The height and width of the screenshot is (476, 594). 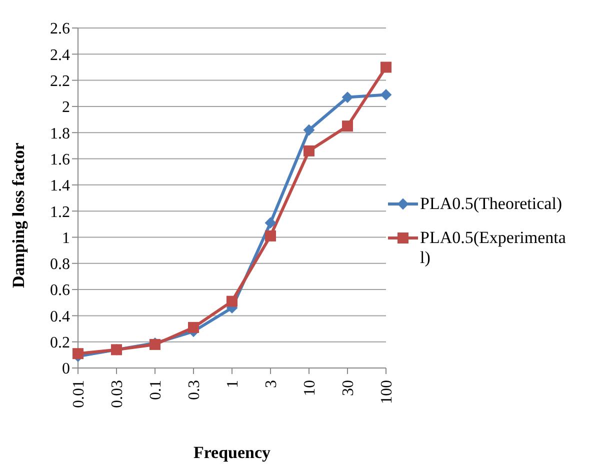 I want to click on x-tick-label: 0.3, so click(x=194, y=390).